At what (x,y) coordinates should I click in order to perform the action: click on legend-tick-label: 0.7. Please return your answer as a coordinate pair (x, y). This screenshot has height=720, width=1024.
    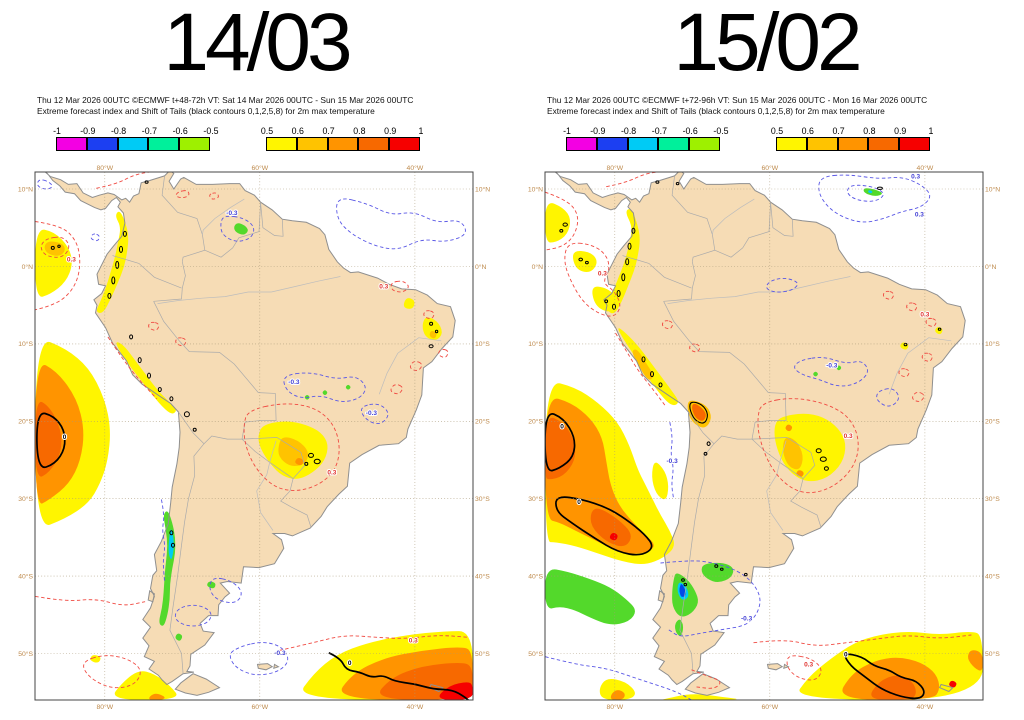
    Looking at the image, I should click on (838, 131).